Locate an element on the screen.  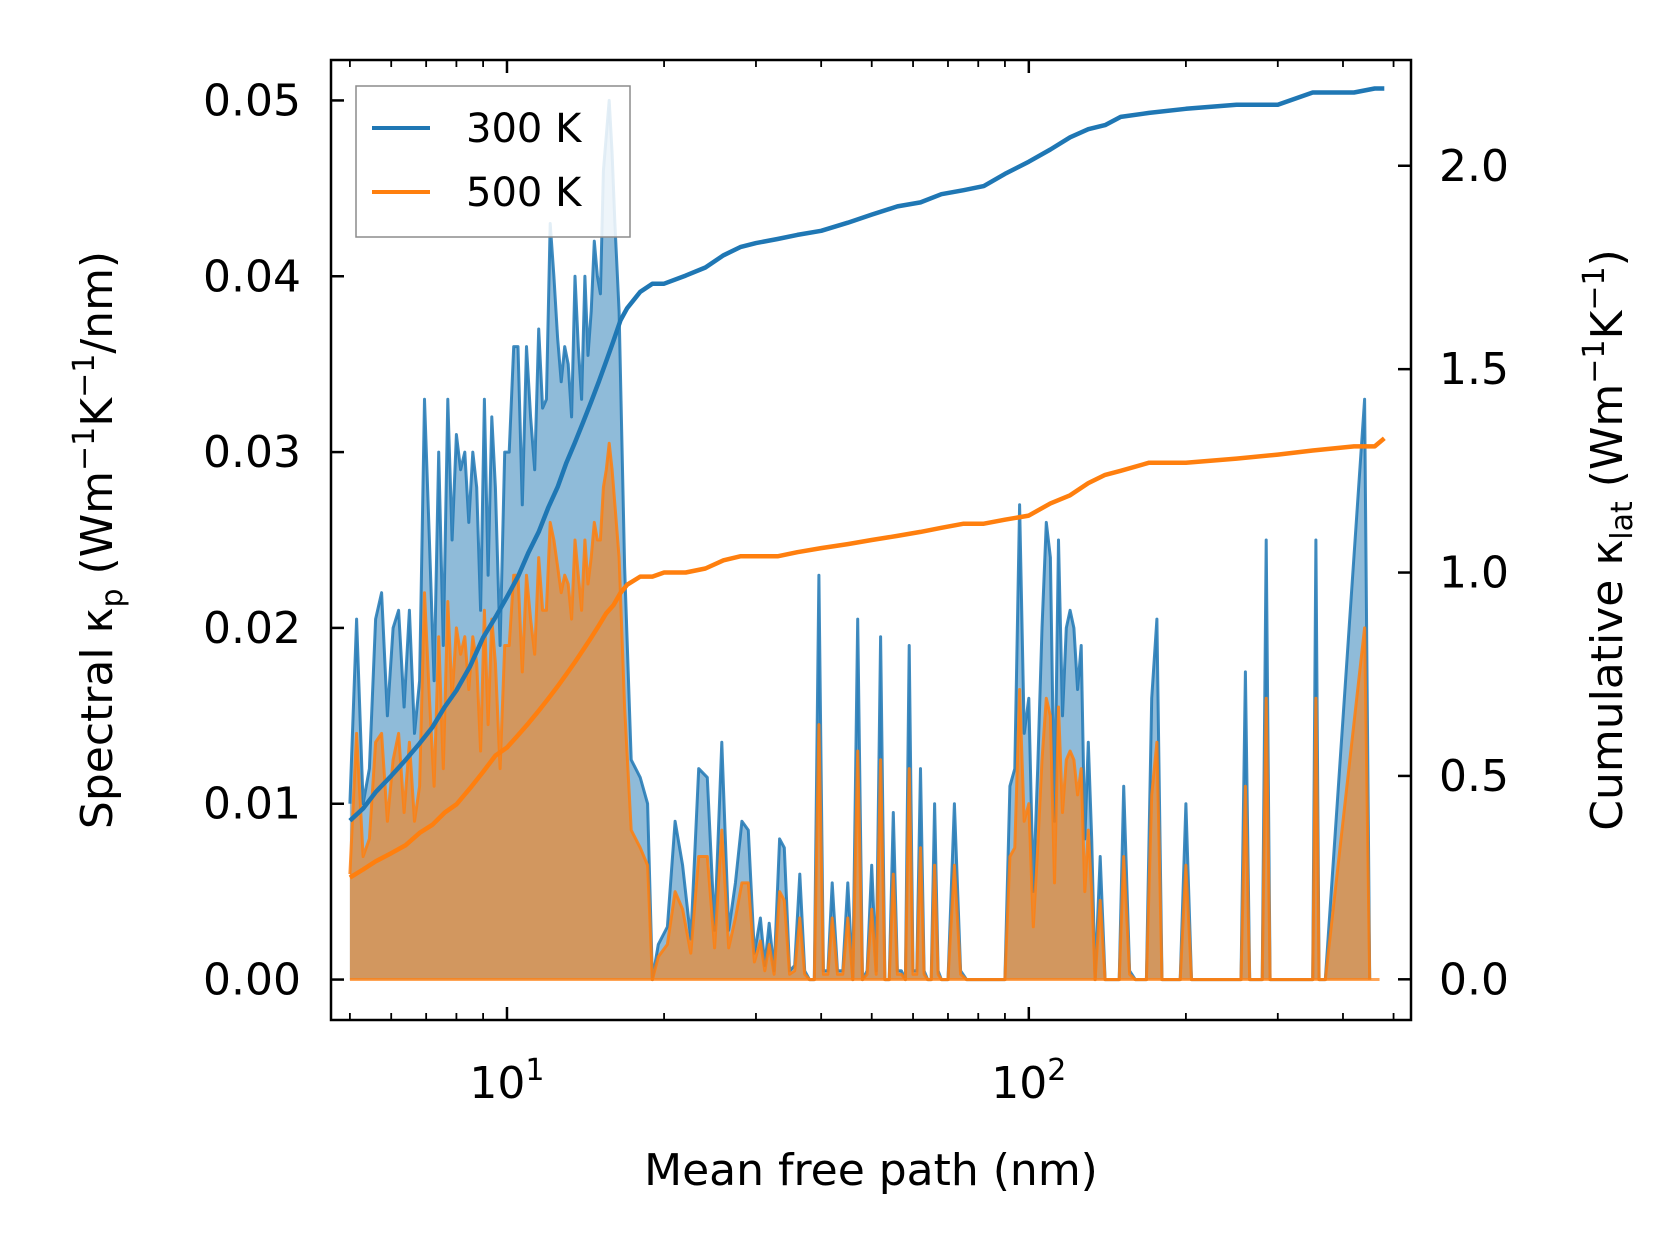
left-tick-label: 0.00 is located at coordinates (252, 980).